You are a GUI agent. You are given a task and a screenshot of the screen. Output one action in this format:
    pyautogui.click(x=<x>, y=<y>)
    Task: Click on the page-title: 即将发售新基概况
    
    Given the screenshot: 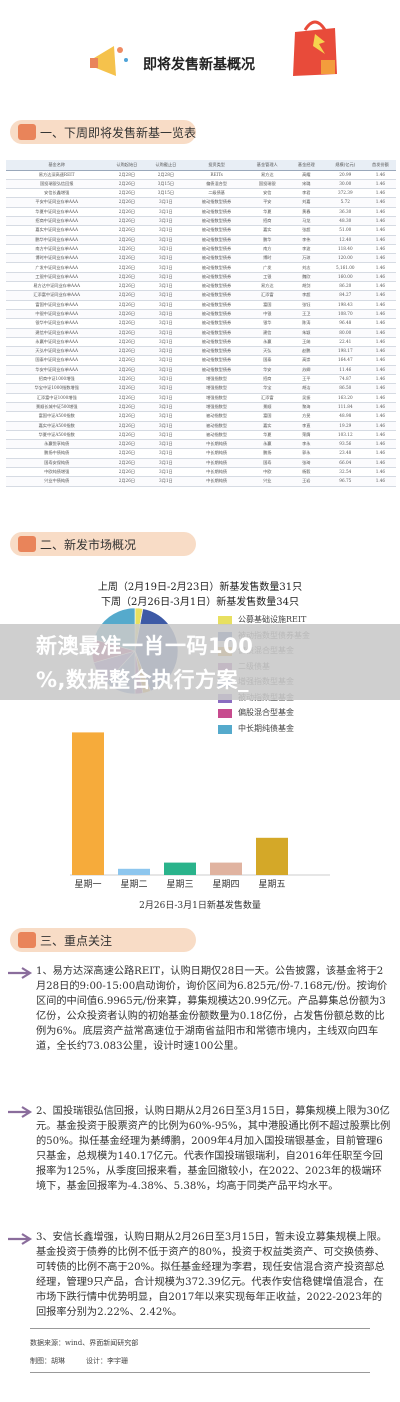 What is the action you would take?
    pyautogui.click(x=199, y=65)
    